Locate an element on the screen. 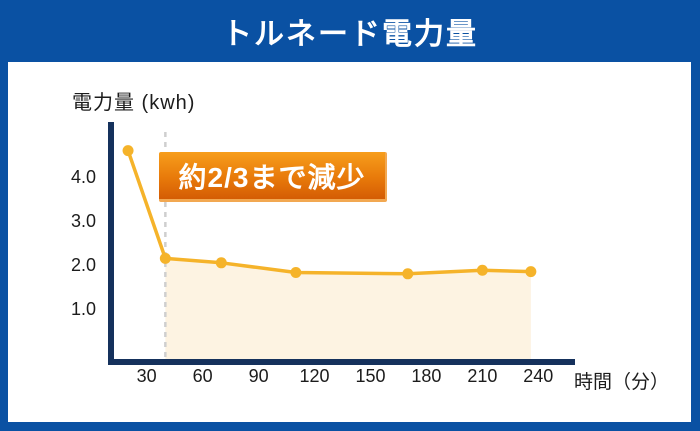  y-tick-label: 1.0 is located at coordinates (83, 309).